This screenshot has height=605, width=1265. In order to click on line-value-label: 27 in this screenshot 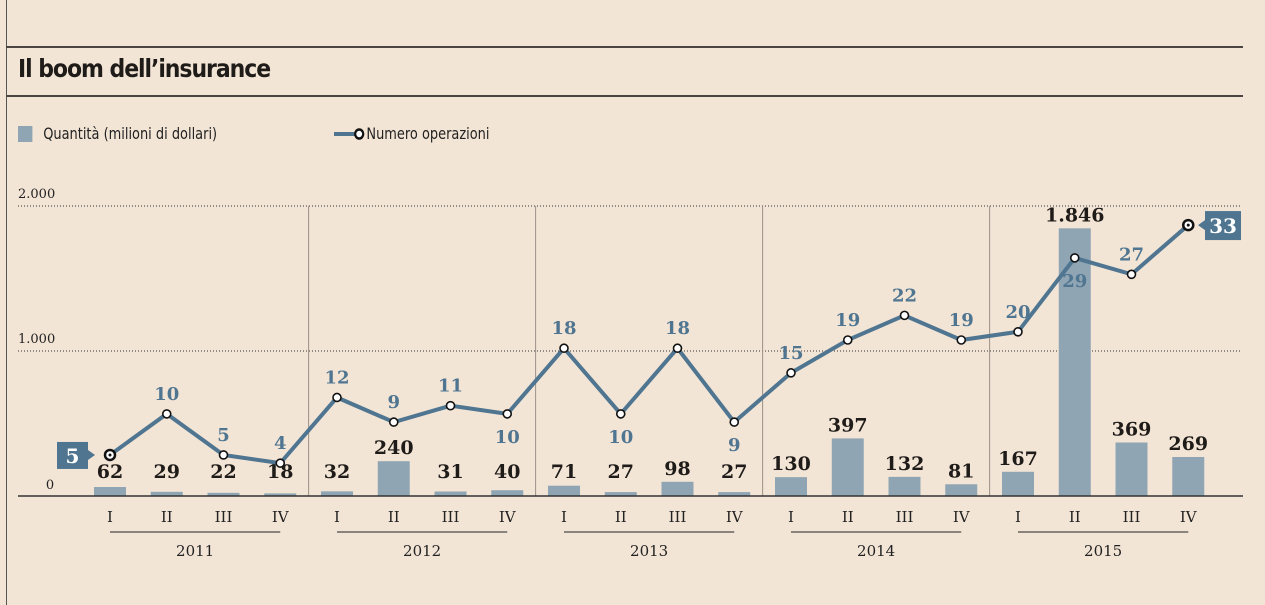, I will do `click(1131, 254)`.